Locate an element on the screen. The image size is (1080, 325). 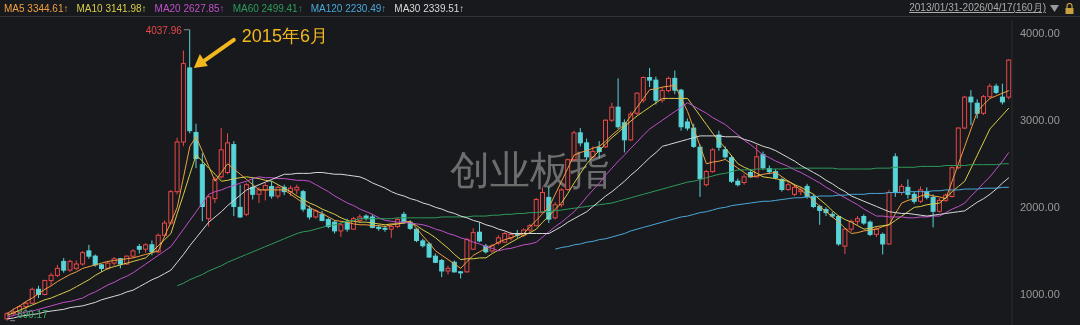
annotation: 4037.96 is located at coordinates (164, 30).